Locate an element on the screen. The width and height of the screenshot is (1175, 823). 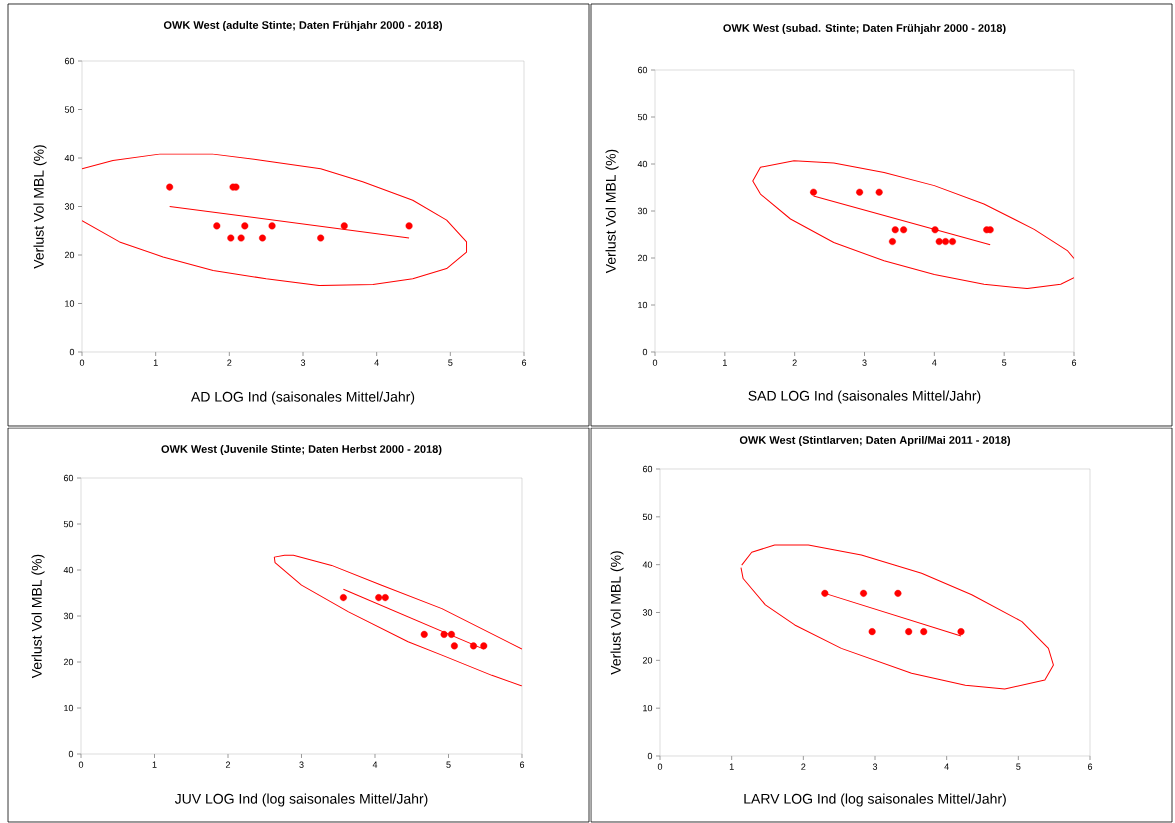
chart-title: OWK West (subad. Stinte; Daten Frühjahr 2000 - 2018) is located at coordinates (864, 29).